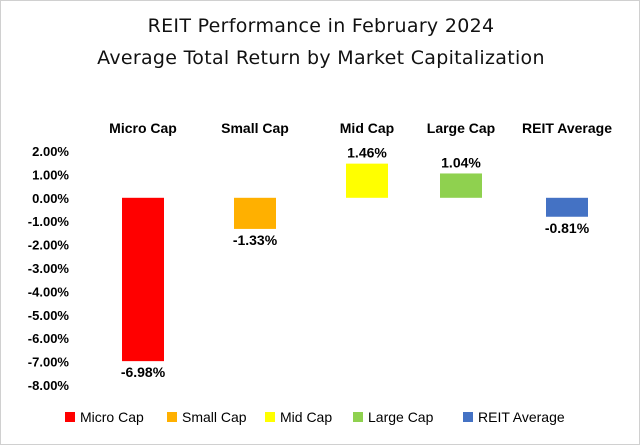 Image resolution: width=640 pixels, height=446 pixels. I want to click on data-label: -0.81%, so click(567, 228).